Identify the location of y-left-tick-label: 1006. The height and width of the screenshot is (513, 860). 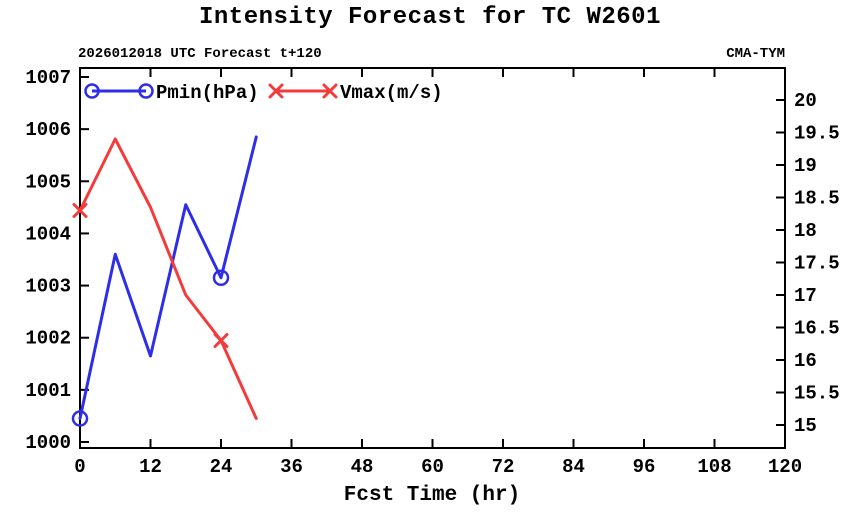
(48, 130).